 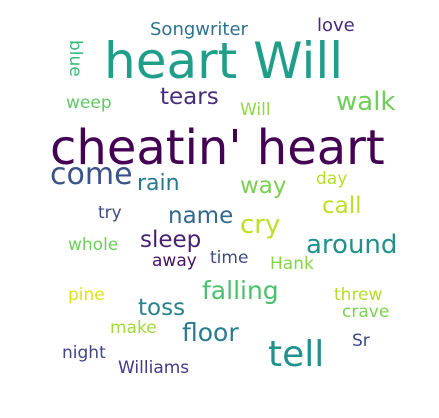 What do you see at coordinates (174, 261) in the screenshot?
I see `word-away: away` at bounding box center [174, 261].